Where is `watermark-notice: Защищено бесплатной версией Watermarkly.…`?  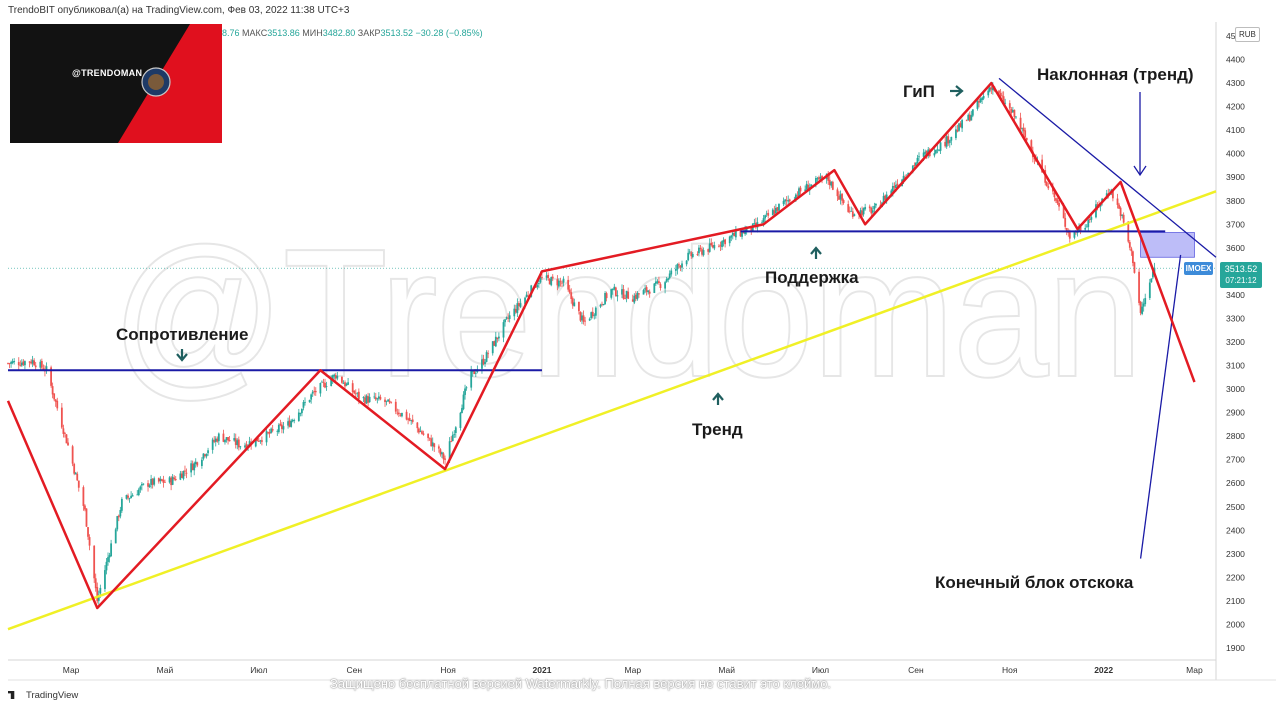
watermark-notice: Защищено бесплатной версией Watermarkly.… is located at coordinates (581, 683).